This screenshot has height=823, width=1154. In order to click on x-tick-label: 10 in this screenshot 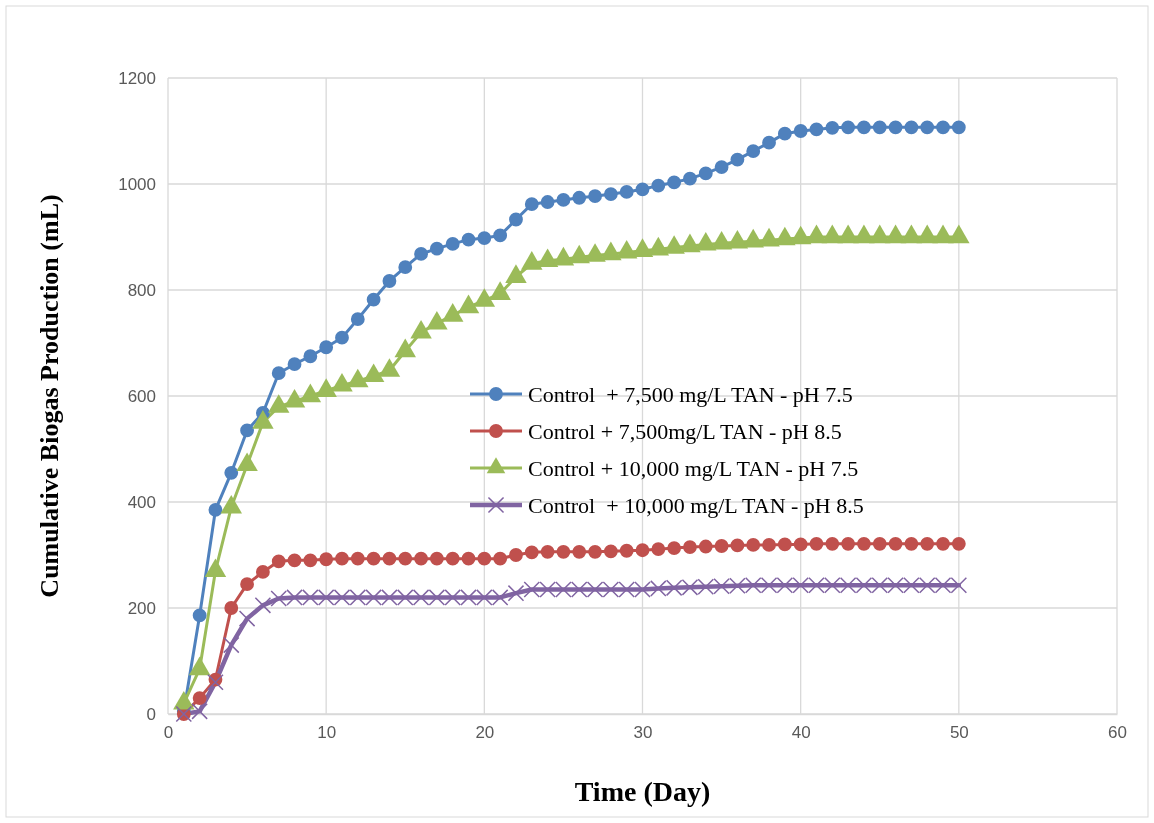, I will do `click(327, 733)`.